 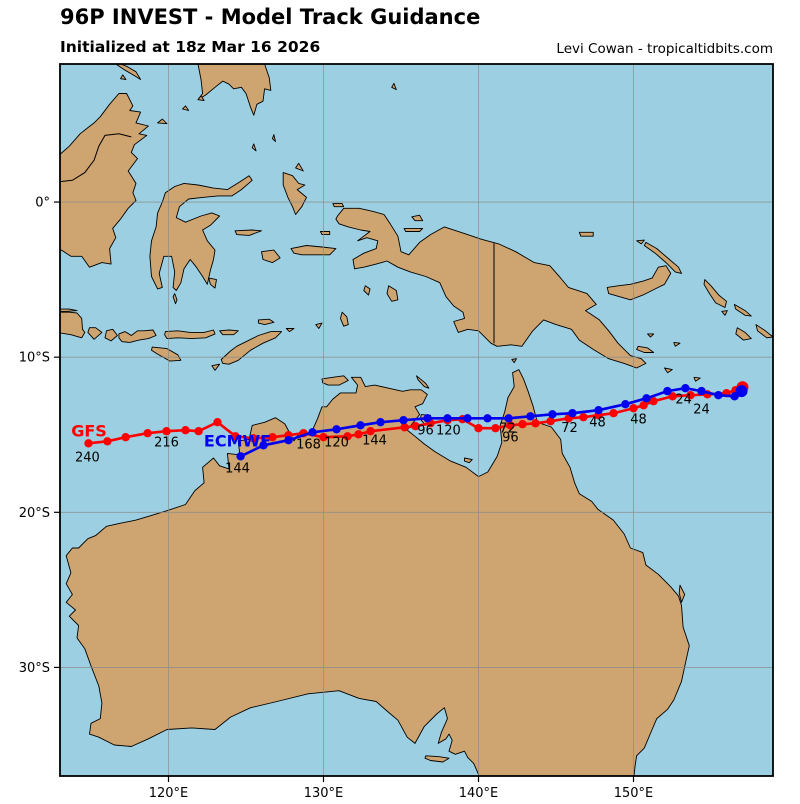 I want to click on land-borneo, so click(x=104, y=180).